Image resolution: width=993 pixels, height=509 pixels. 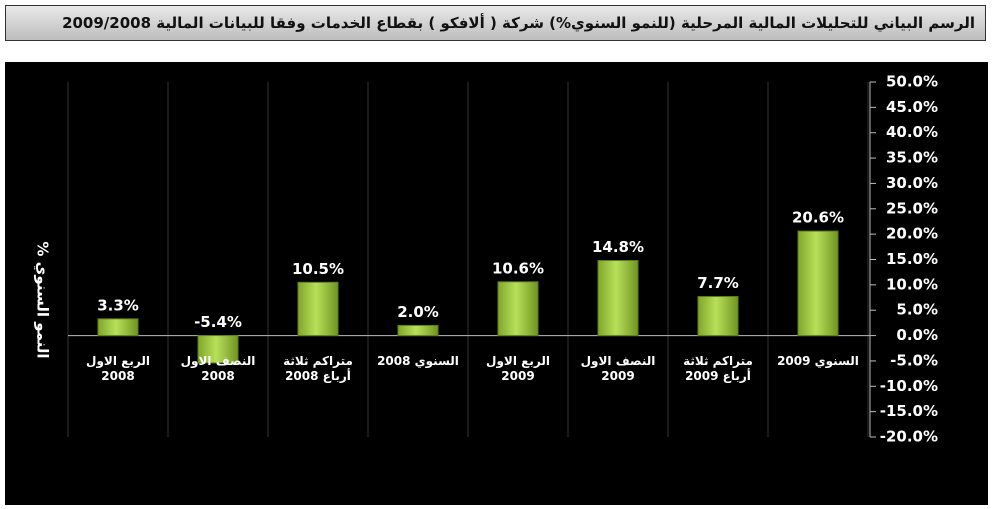 I want to click on y-tick-label: -5.0%, so click(x=914, y=360).